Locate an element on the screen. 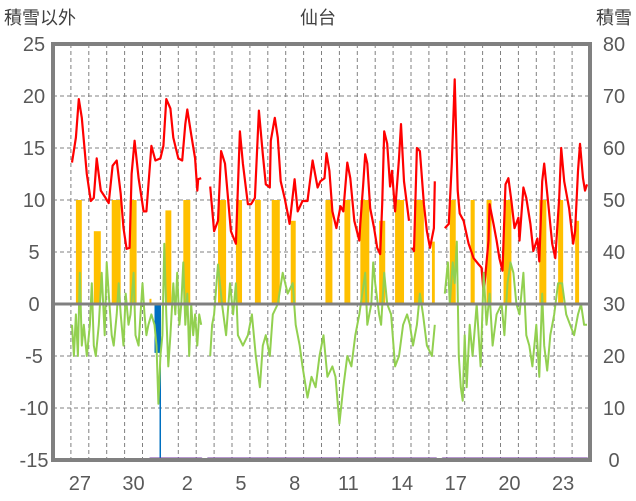 The height and width of the screenshot is (501, 636). x-tick-label: 20 is located at coordinates (509, 484).